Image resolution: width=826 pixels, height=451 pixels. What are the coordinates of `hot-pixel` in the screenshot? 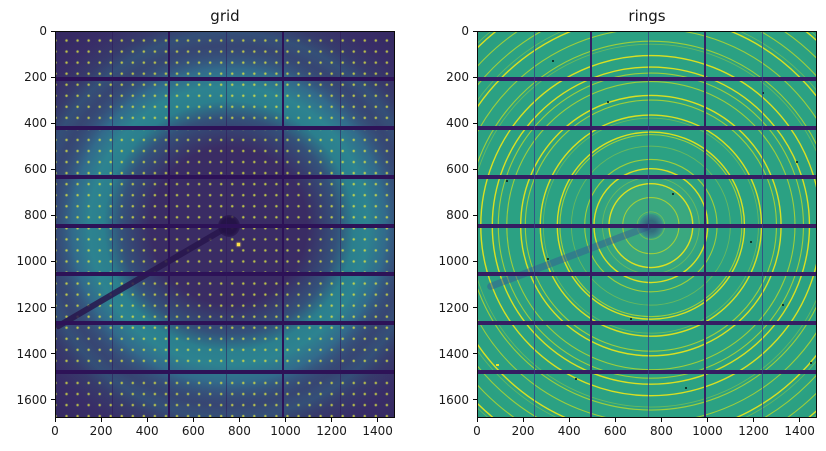 It's located at (238, 244).